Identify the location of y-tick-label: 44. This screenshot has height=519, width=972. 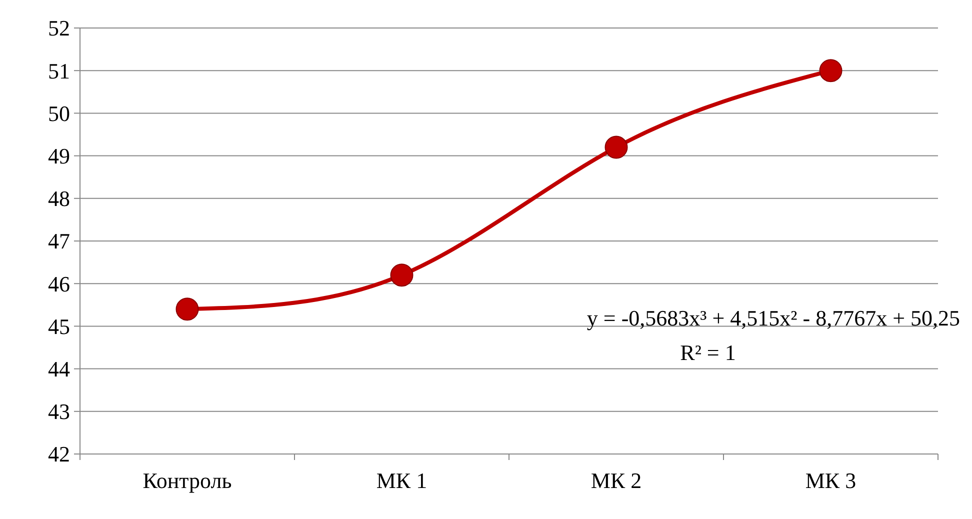
(59, 369).